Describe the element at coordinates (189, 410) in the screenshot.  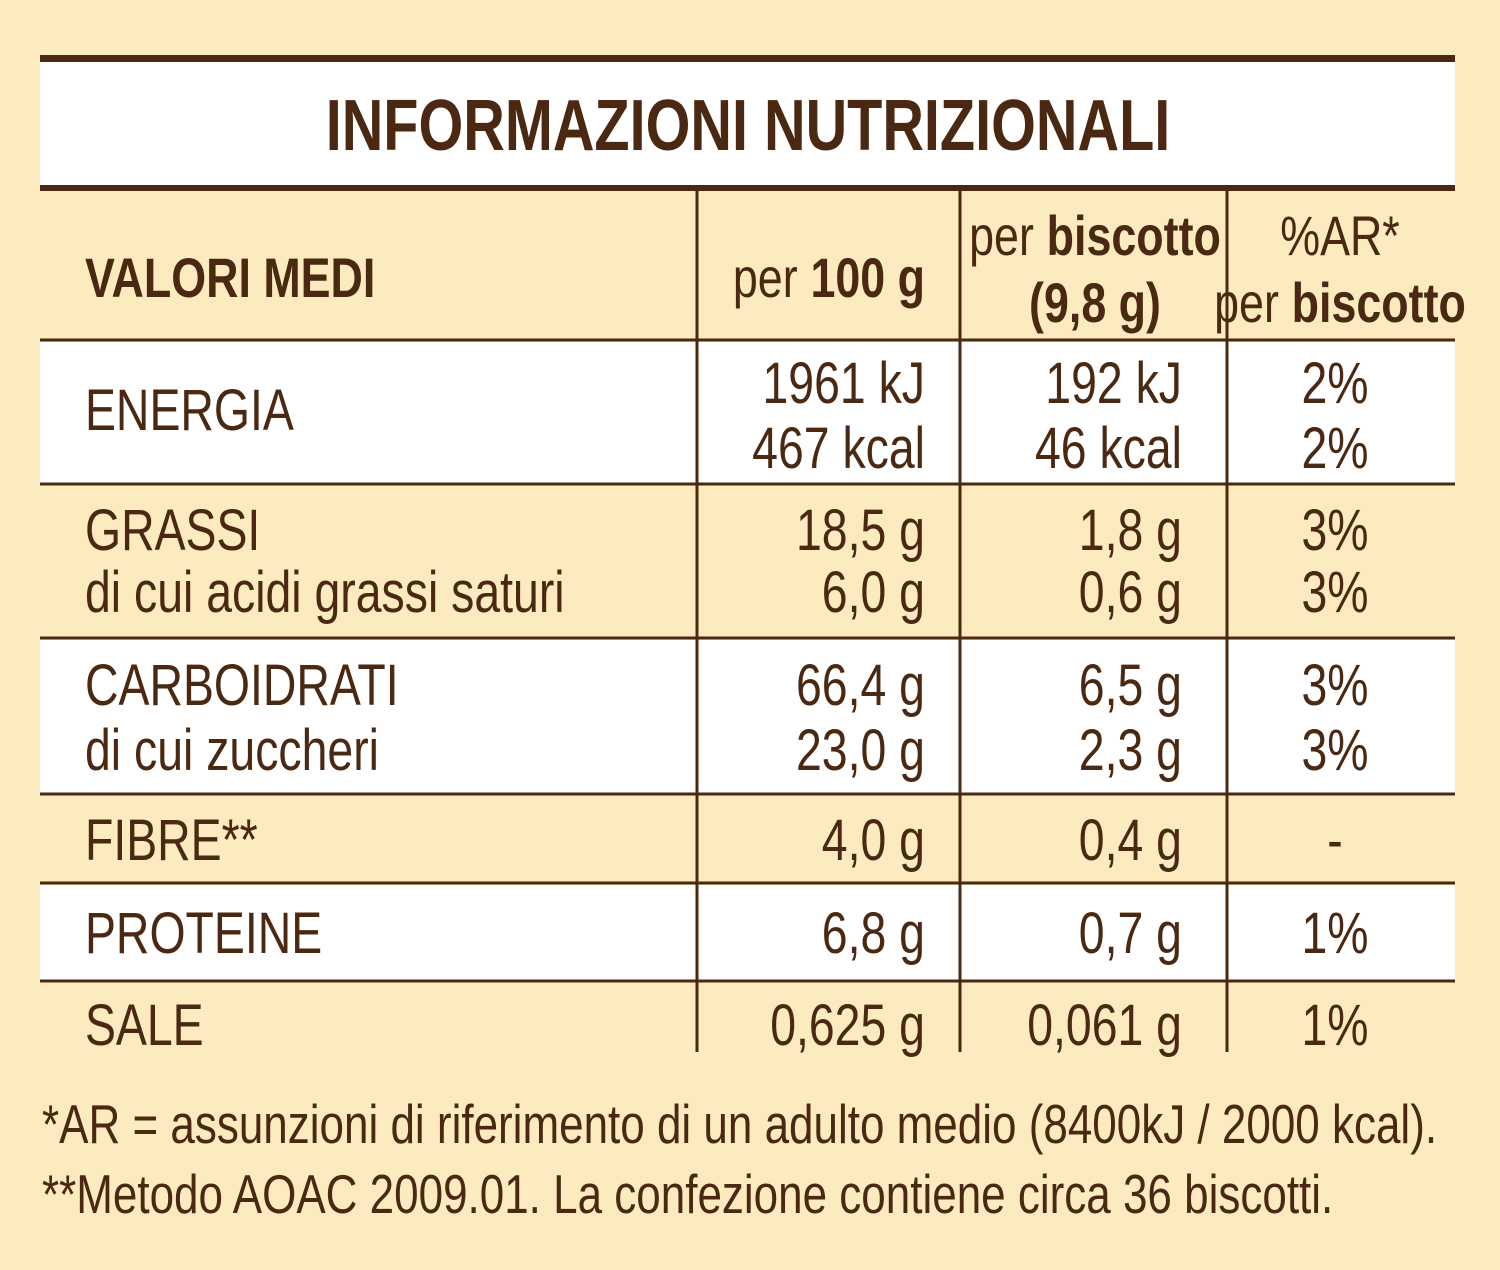
I see `nutrient-label: ENERGIA` at that location.